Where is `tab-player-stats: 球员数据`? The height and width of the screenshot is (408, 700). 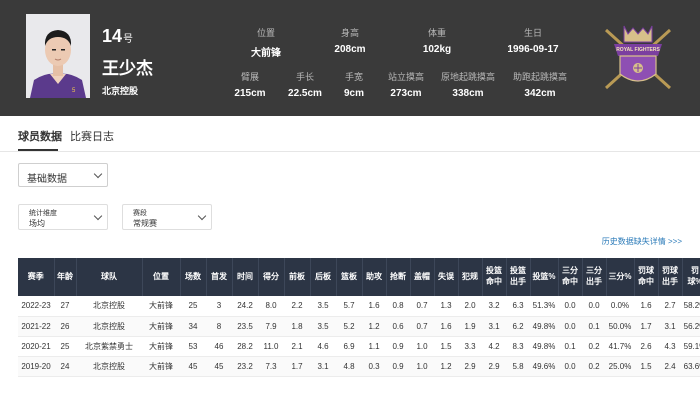 tab-player-stats: 球员数据 is located at coordinates (40, 137).